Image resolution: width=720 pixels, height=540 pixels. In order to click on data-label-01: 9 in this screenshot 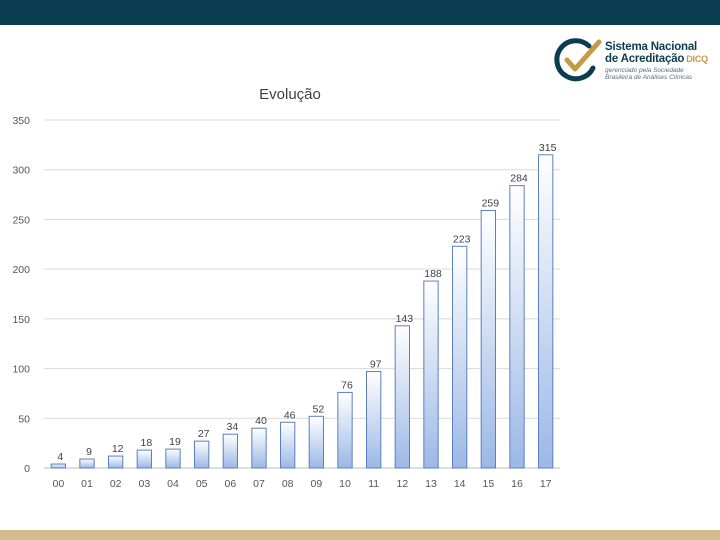, I will do `click(89, 452)`.